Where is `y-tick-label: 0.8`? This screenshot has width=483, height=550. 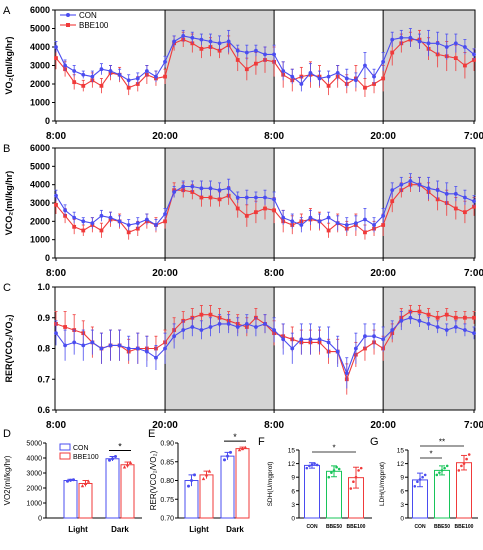 y-tick-label: 0.8 is located at coordinates (43, 349).